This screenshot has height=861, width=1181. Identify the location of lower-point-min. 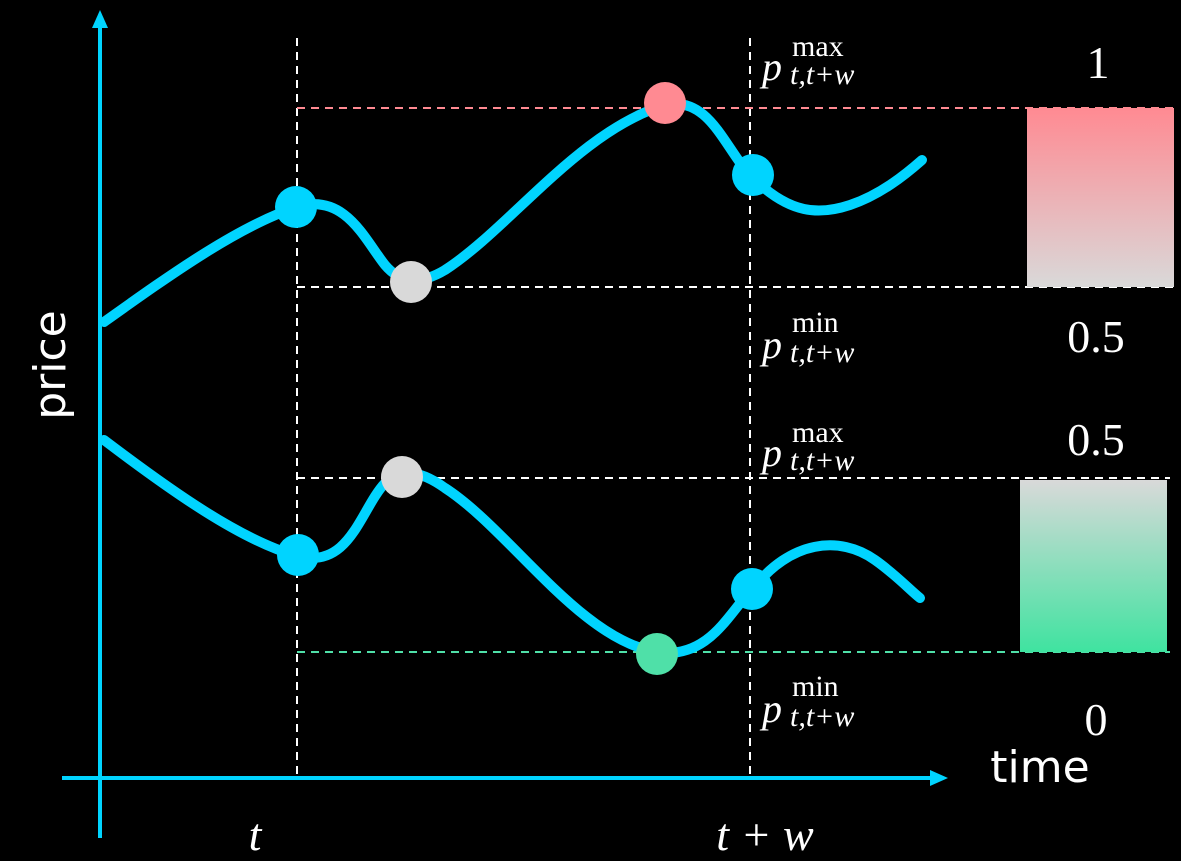
(657, 654).